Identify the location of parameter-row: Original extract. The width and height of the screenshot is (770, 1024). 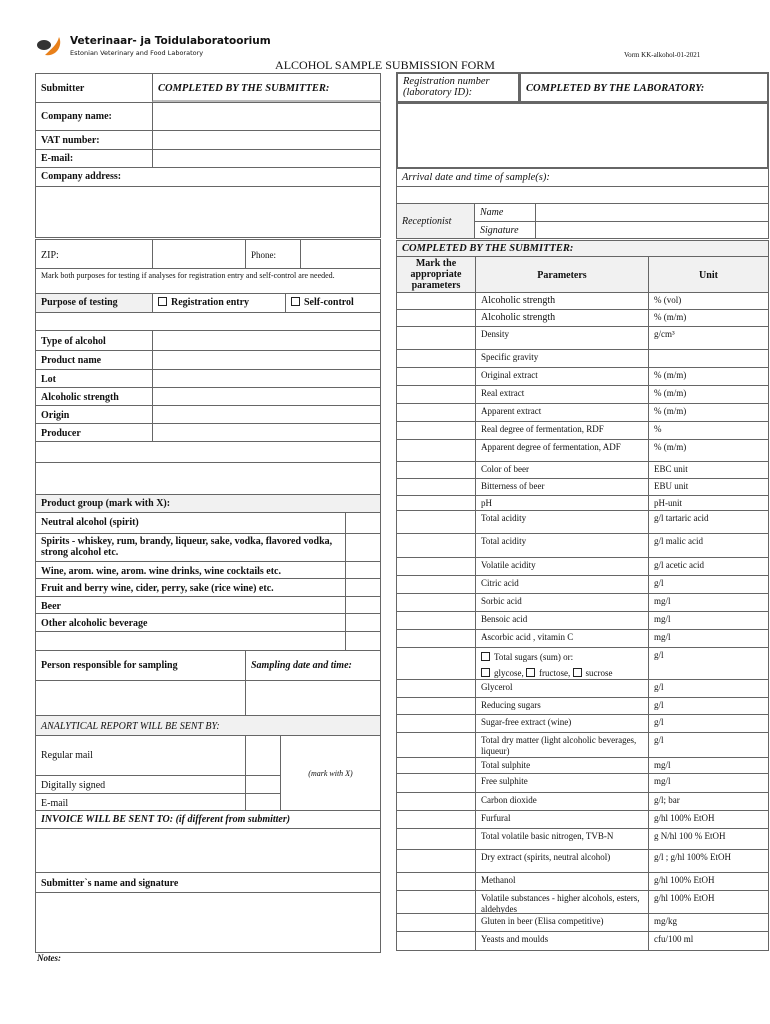
(562, 376).